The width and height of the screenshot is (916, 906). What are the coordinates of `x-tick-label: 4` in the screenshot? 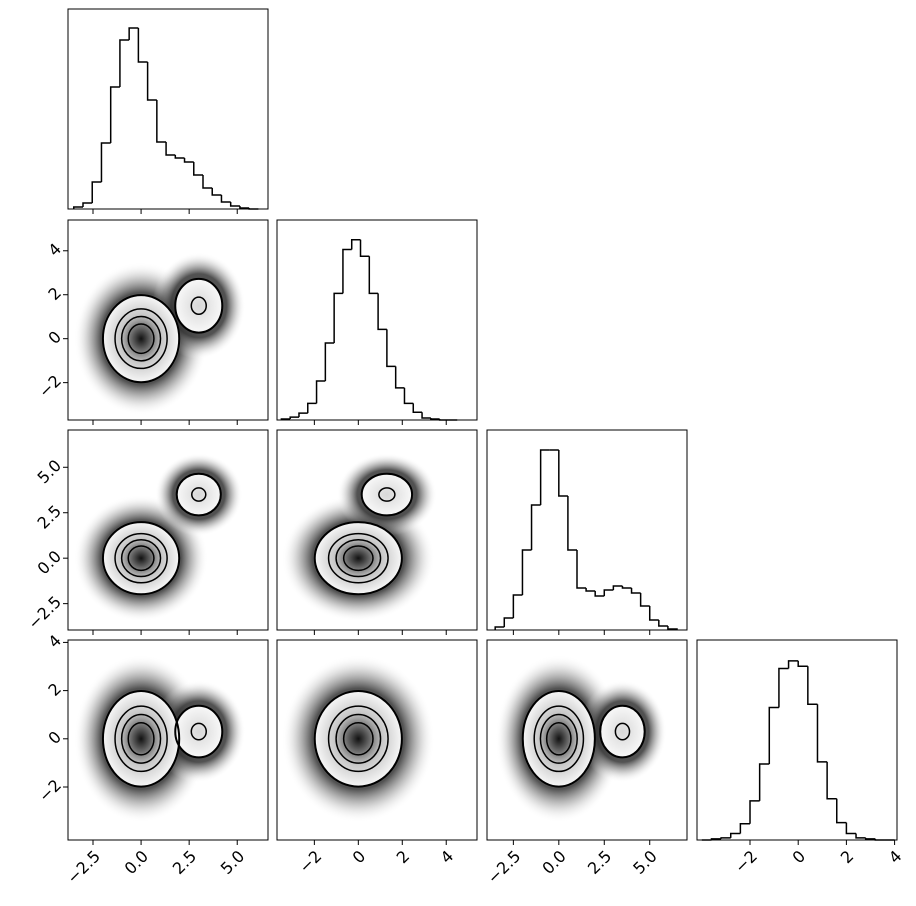 It's located at (447, 857).